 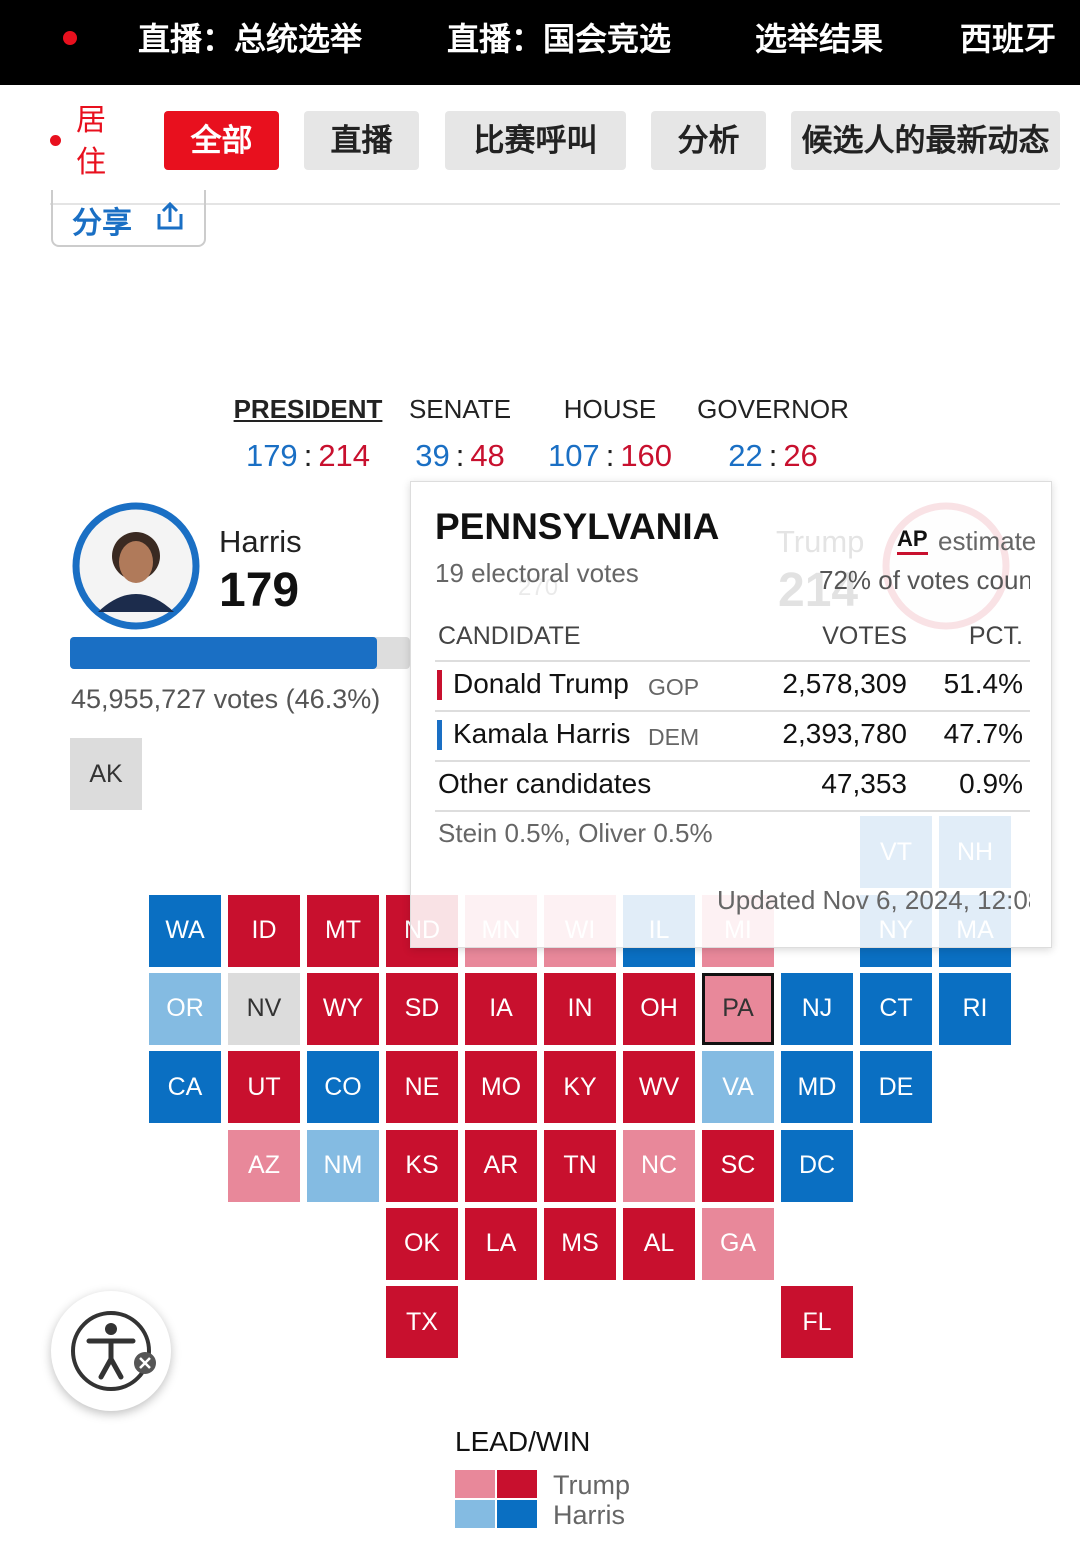 I want to click on rep-score: 26, so click(x=800, y=455).